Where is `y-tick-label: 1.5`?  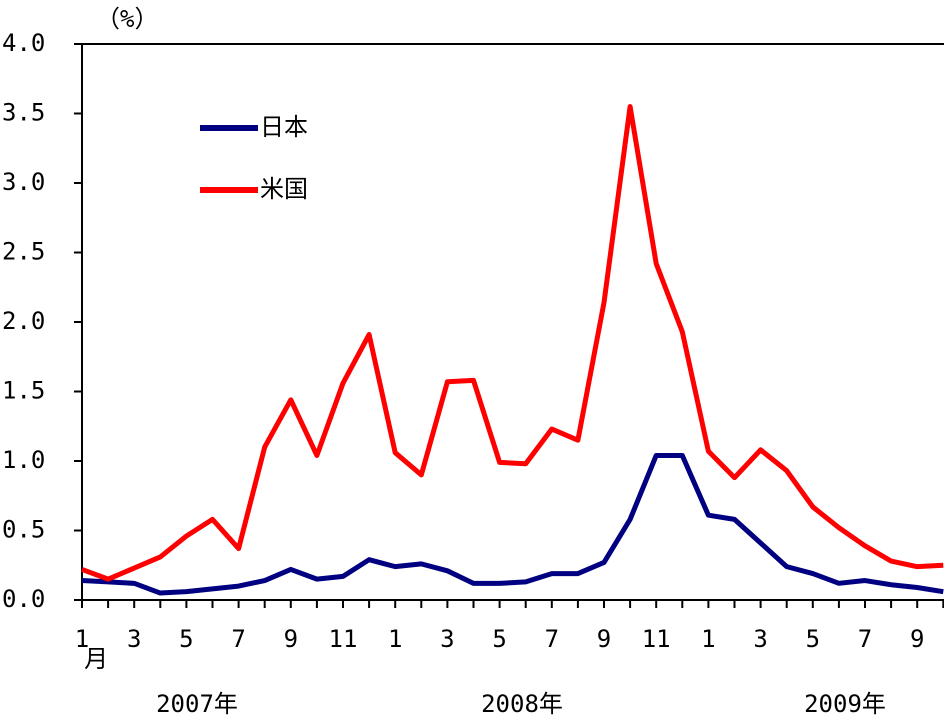 y-tick-label: 1.5 is located at coordinates (23, 391).